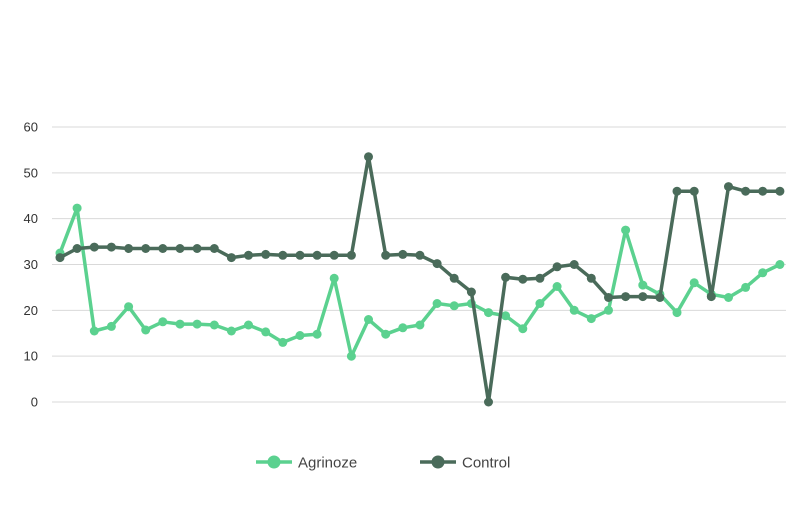 The width and height of the screenshot is (800, 526). What do you see at coordinates (31, 218) in the screenshot?
I see `y-tick-label: 40` at bounding box center [31, 218].